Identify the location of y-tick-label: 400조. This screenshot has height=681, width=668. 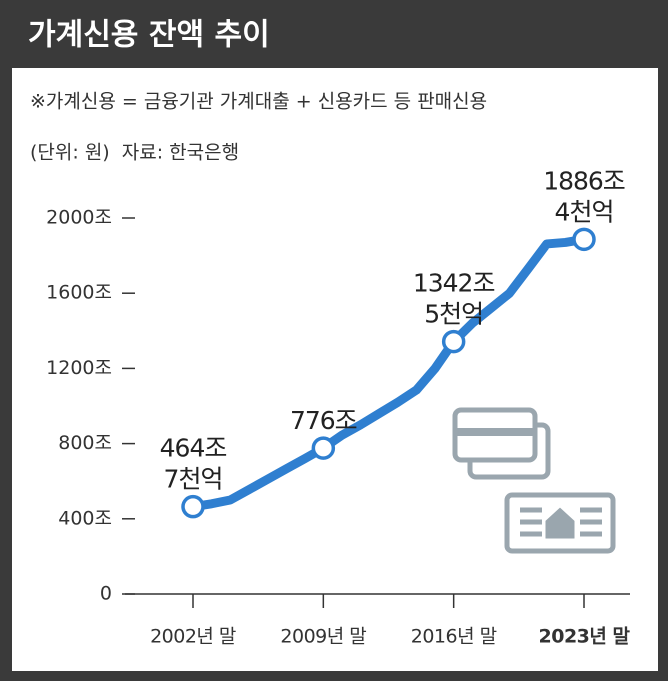
(85, 518).